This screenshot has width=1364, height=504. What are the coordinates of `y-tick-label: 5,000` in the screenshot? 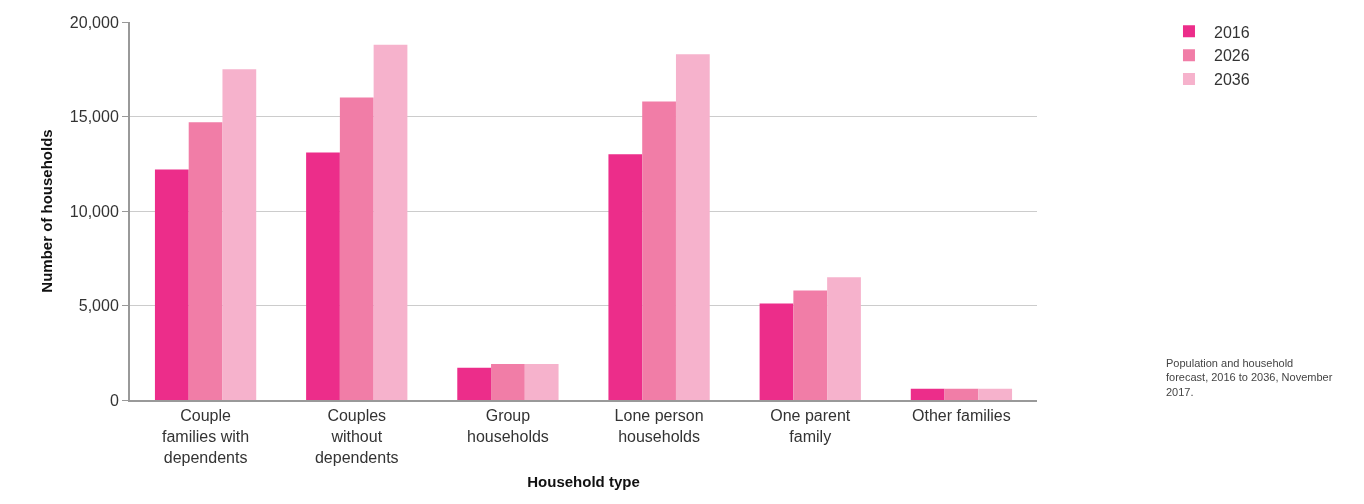 It's located at (98, 306).